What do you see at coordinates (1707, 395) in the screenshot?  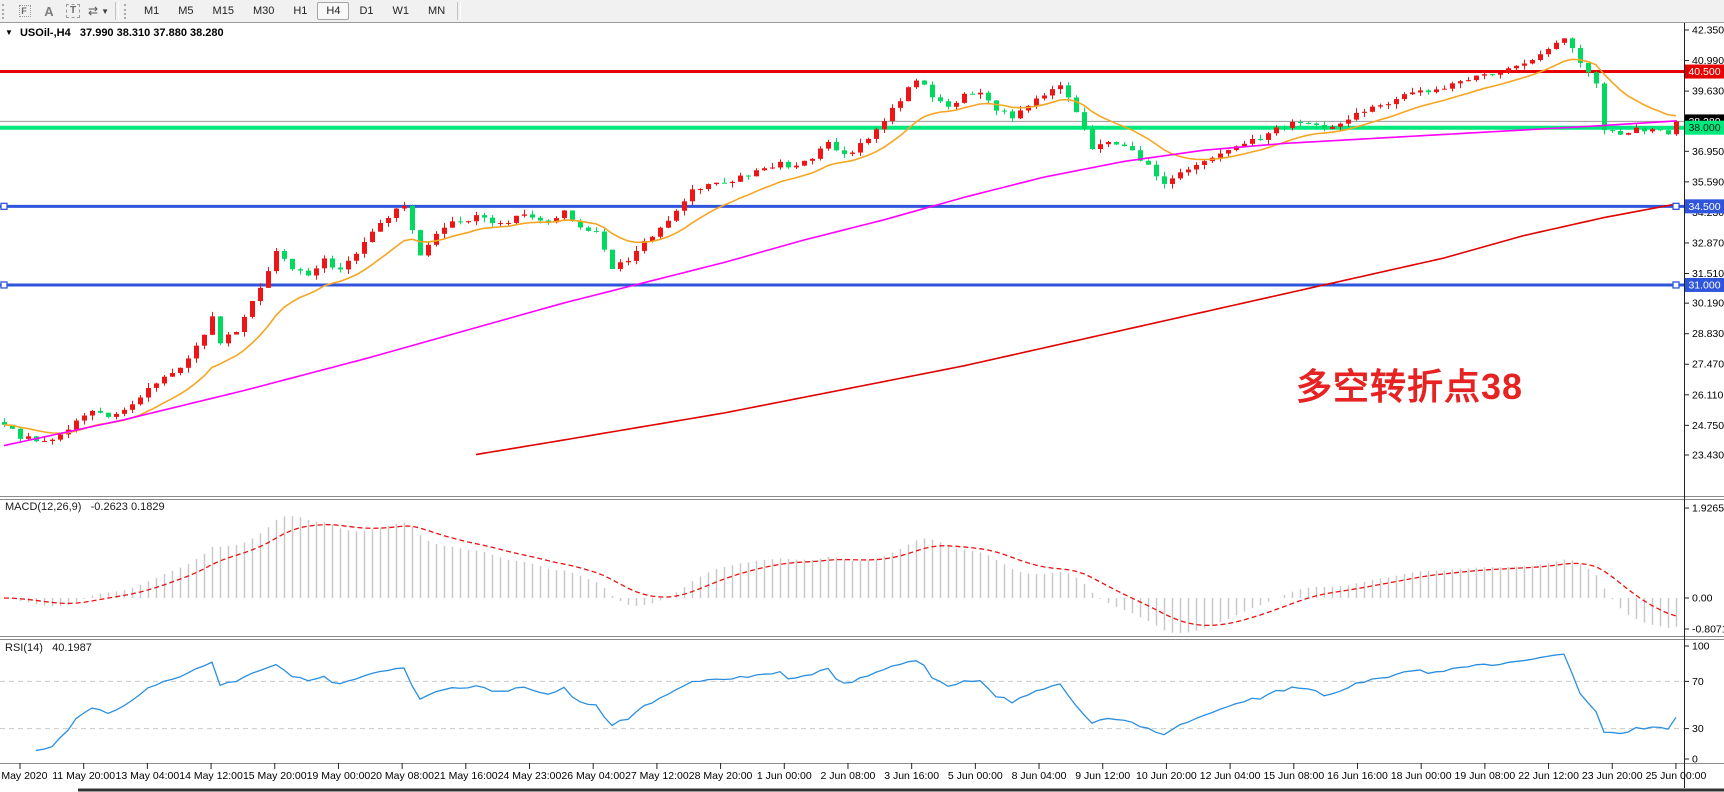 I see `svg-text: 26.110` at bounding box center [1707, 395].